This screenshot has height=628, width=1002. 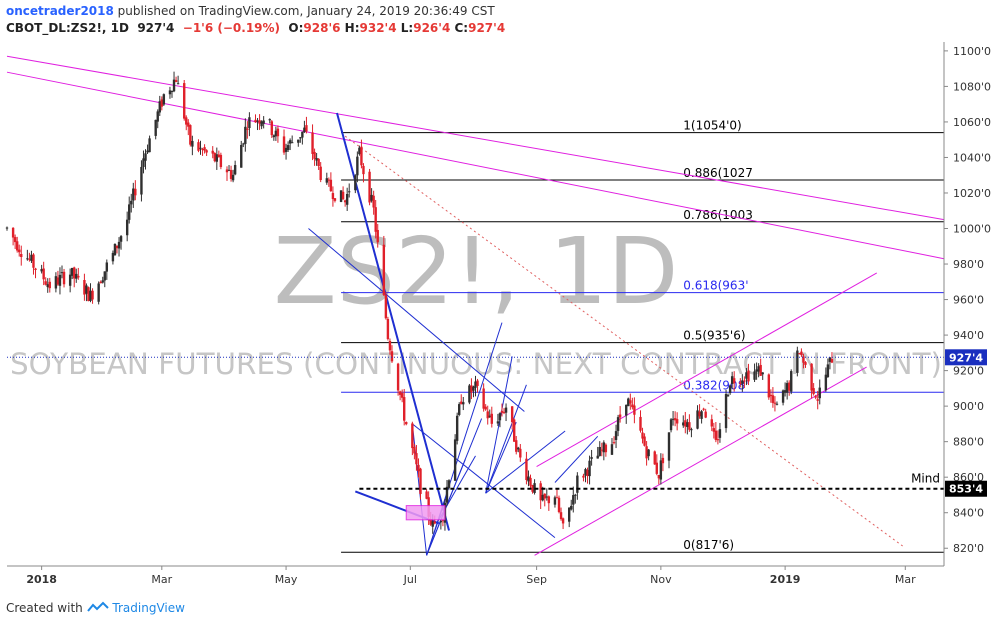 What do you see at coordinates (416, 320) in the screenshot?
I see `trendline-blue-thin` at bounding box center [416, 320].